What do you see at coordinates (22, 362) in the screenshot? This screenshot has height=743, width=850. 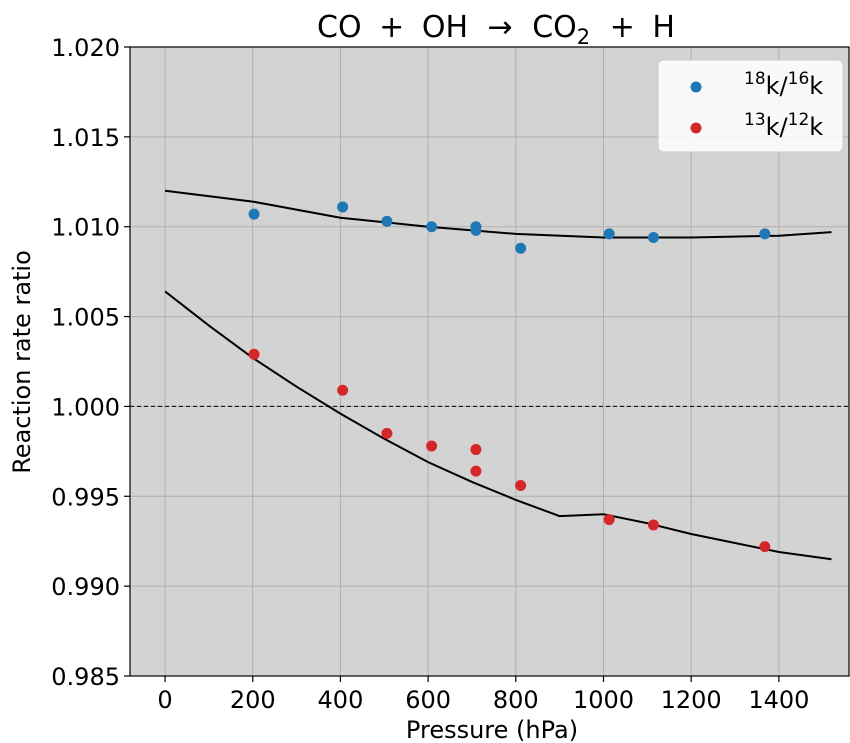 I see `y-axis-label: Reaction rate ratio` at bounding box center [22, 362].